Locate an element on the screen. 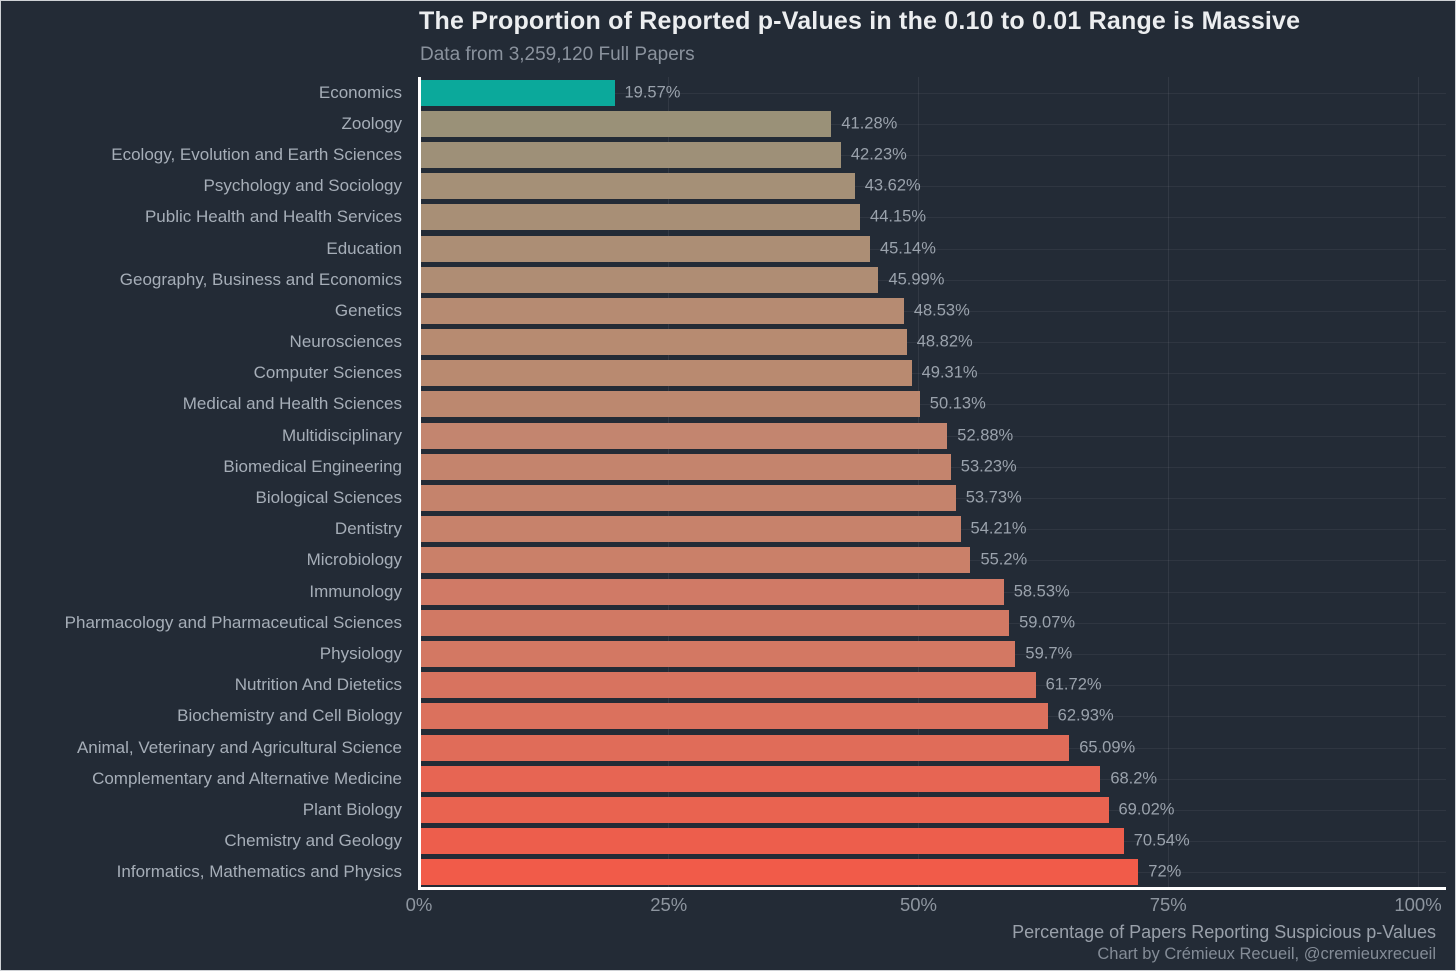  bar-row: Geography, Business and Economics 45.99% is located at coordinates (728, 279).